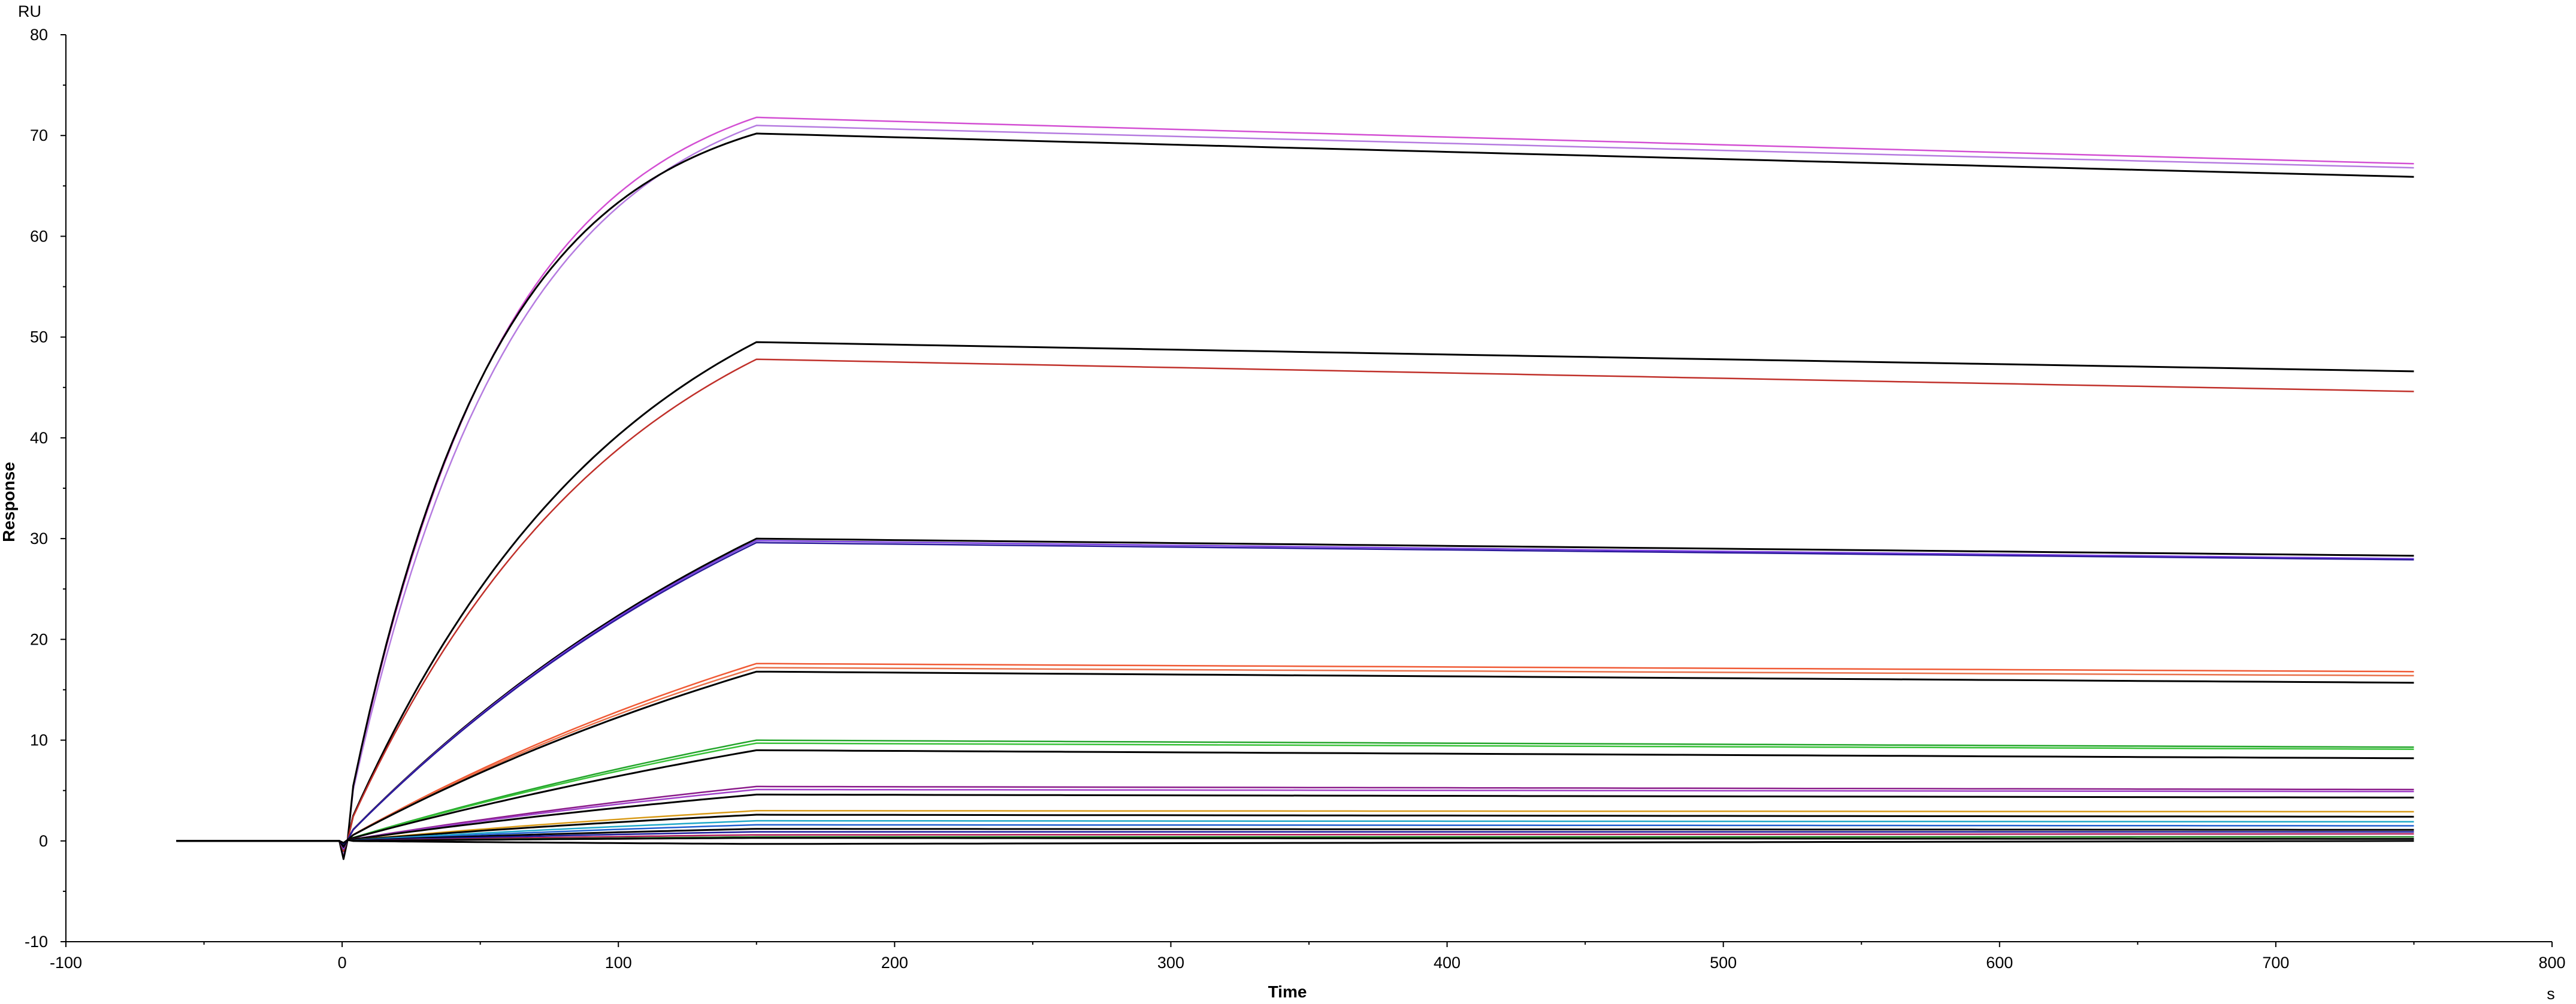 This screenshot has height=1004, width=2576. What do you see at coordinates (2551, 993) in the screenshot?
I see `x-unit-label: s` at bounding box center [2551, 993].